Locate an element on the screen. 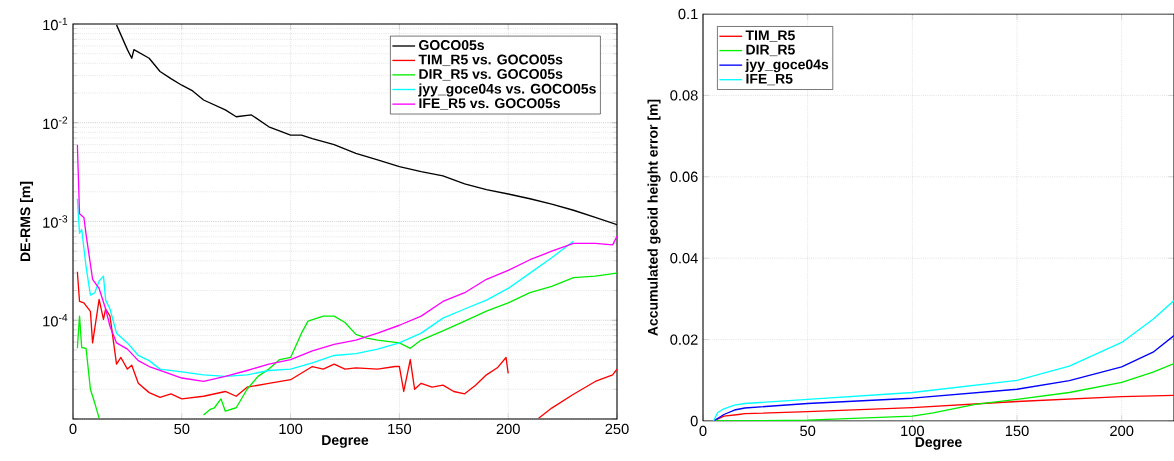 The height and width of the screenshot is (461, 1174). y-tick-label: 10$^{-3}$ is located at coordinates (55, 221).